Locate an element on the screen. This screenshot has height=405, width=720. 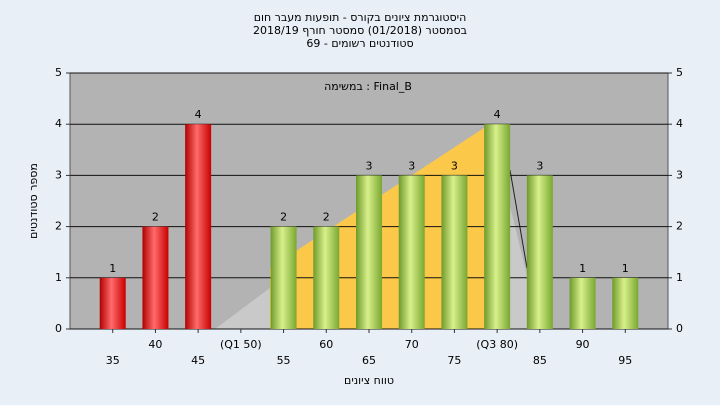
x-tick-label: 85 is located at coordinates (540, 360).